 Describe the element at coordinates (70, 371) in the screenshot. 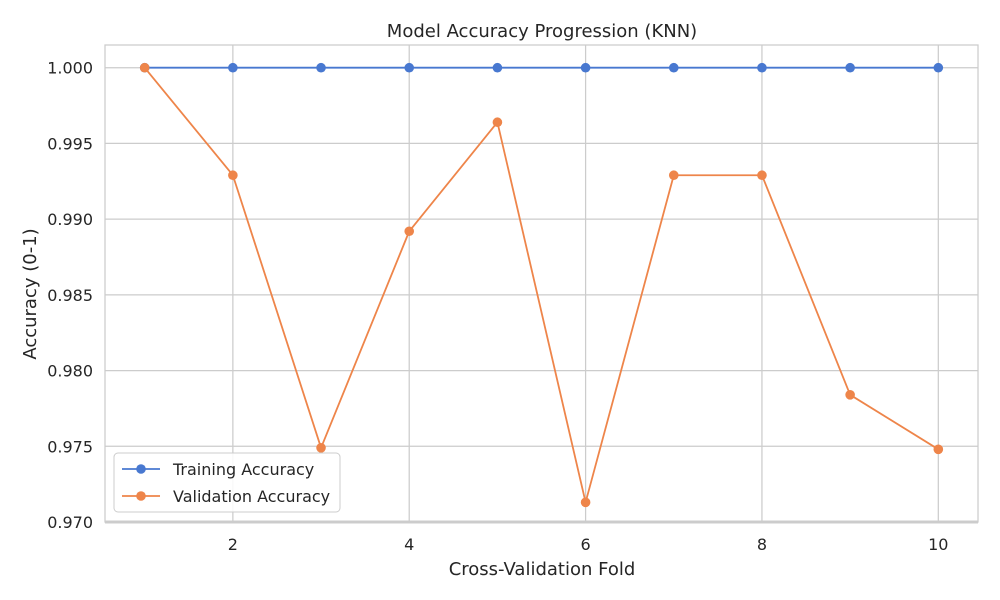

I see `y-tick-label: 0.980` at that location.